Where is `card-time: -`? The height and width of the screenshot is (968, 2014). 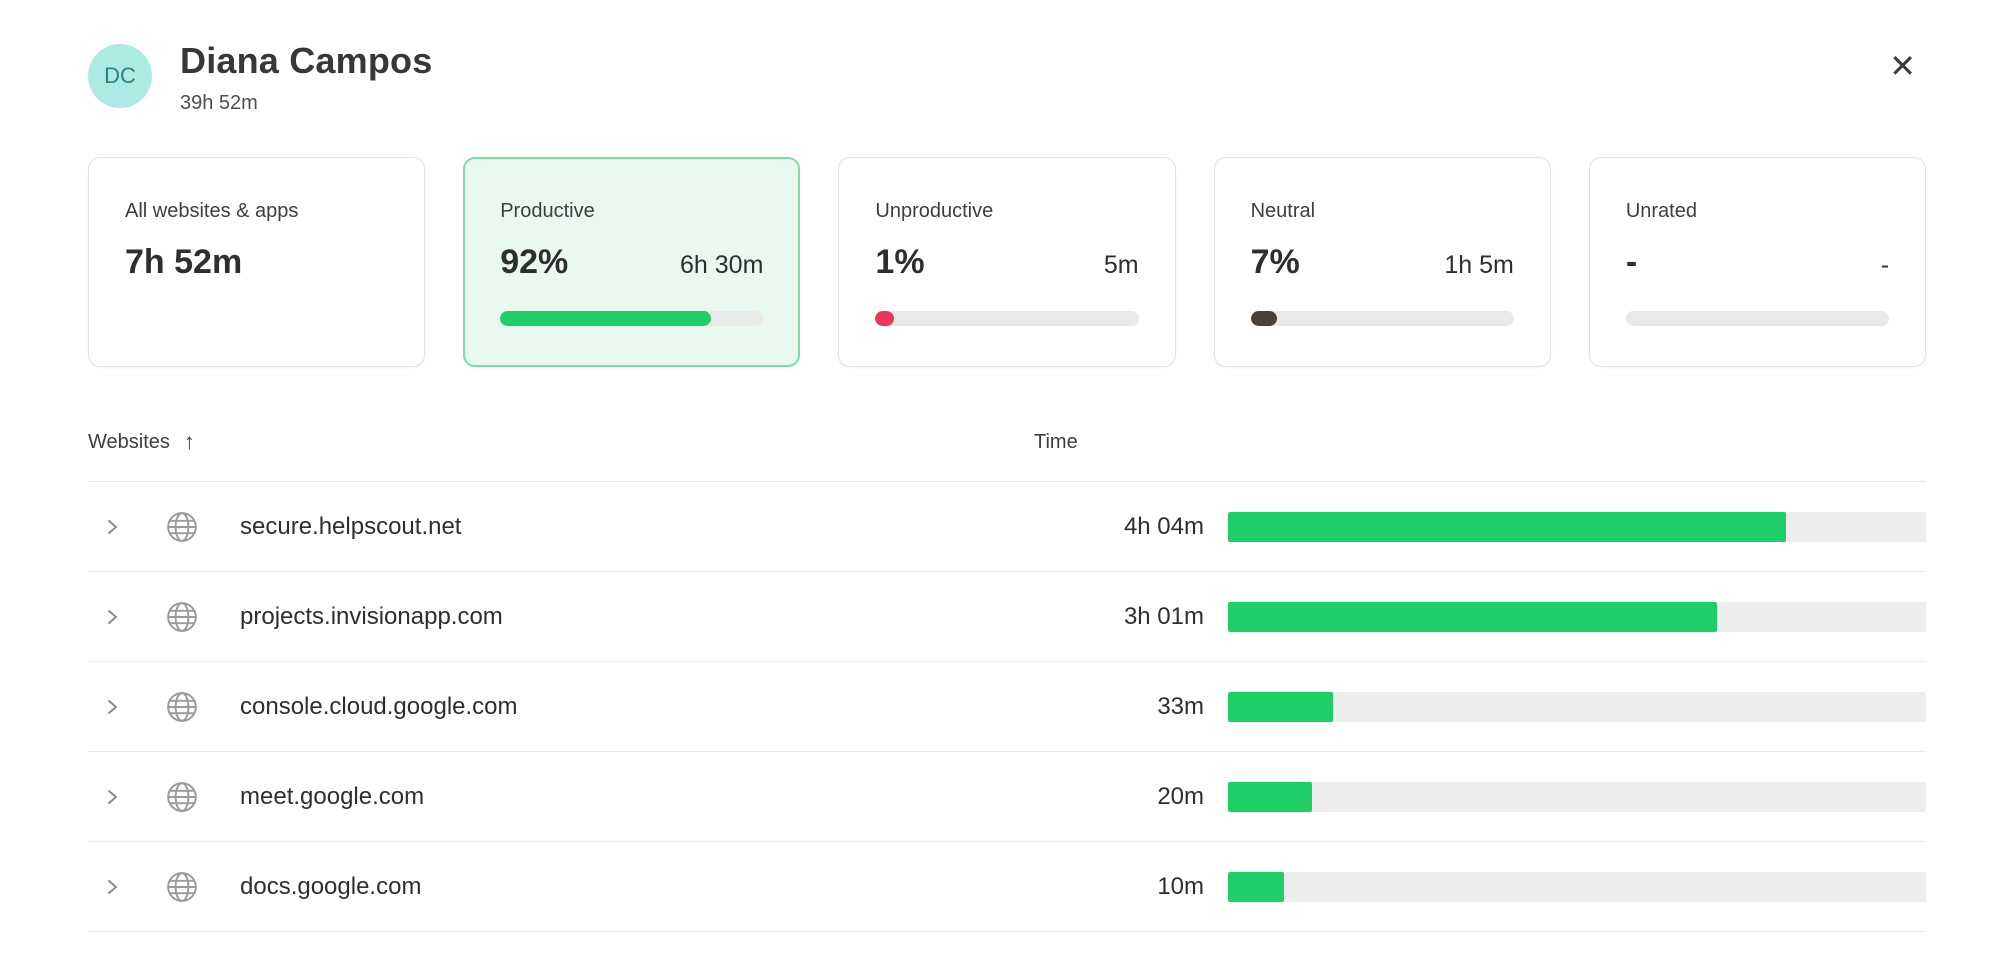 card-time: - is located at coordinates (1885, 265).